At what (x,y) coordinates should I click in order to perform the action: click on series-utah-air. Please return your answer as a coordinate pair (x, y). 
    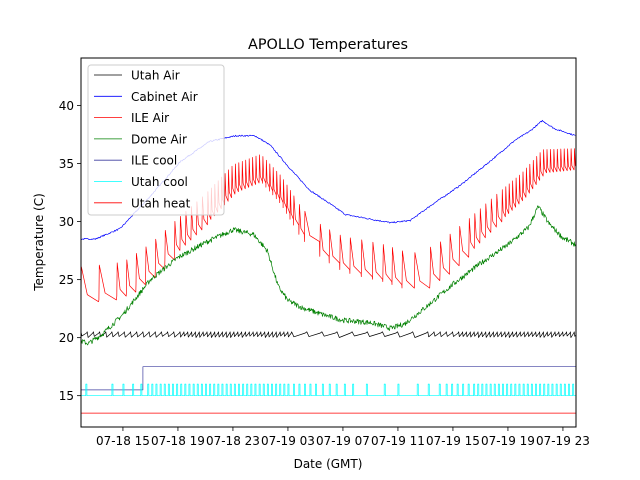
    Looking at the image, I should click on (328, 334).